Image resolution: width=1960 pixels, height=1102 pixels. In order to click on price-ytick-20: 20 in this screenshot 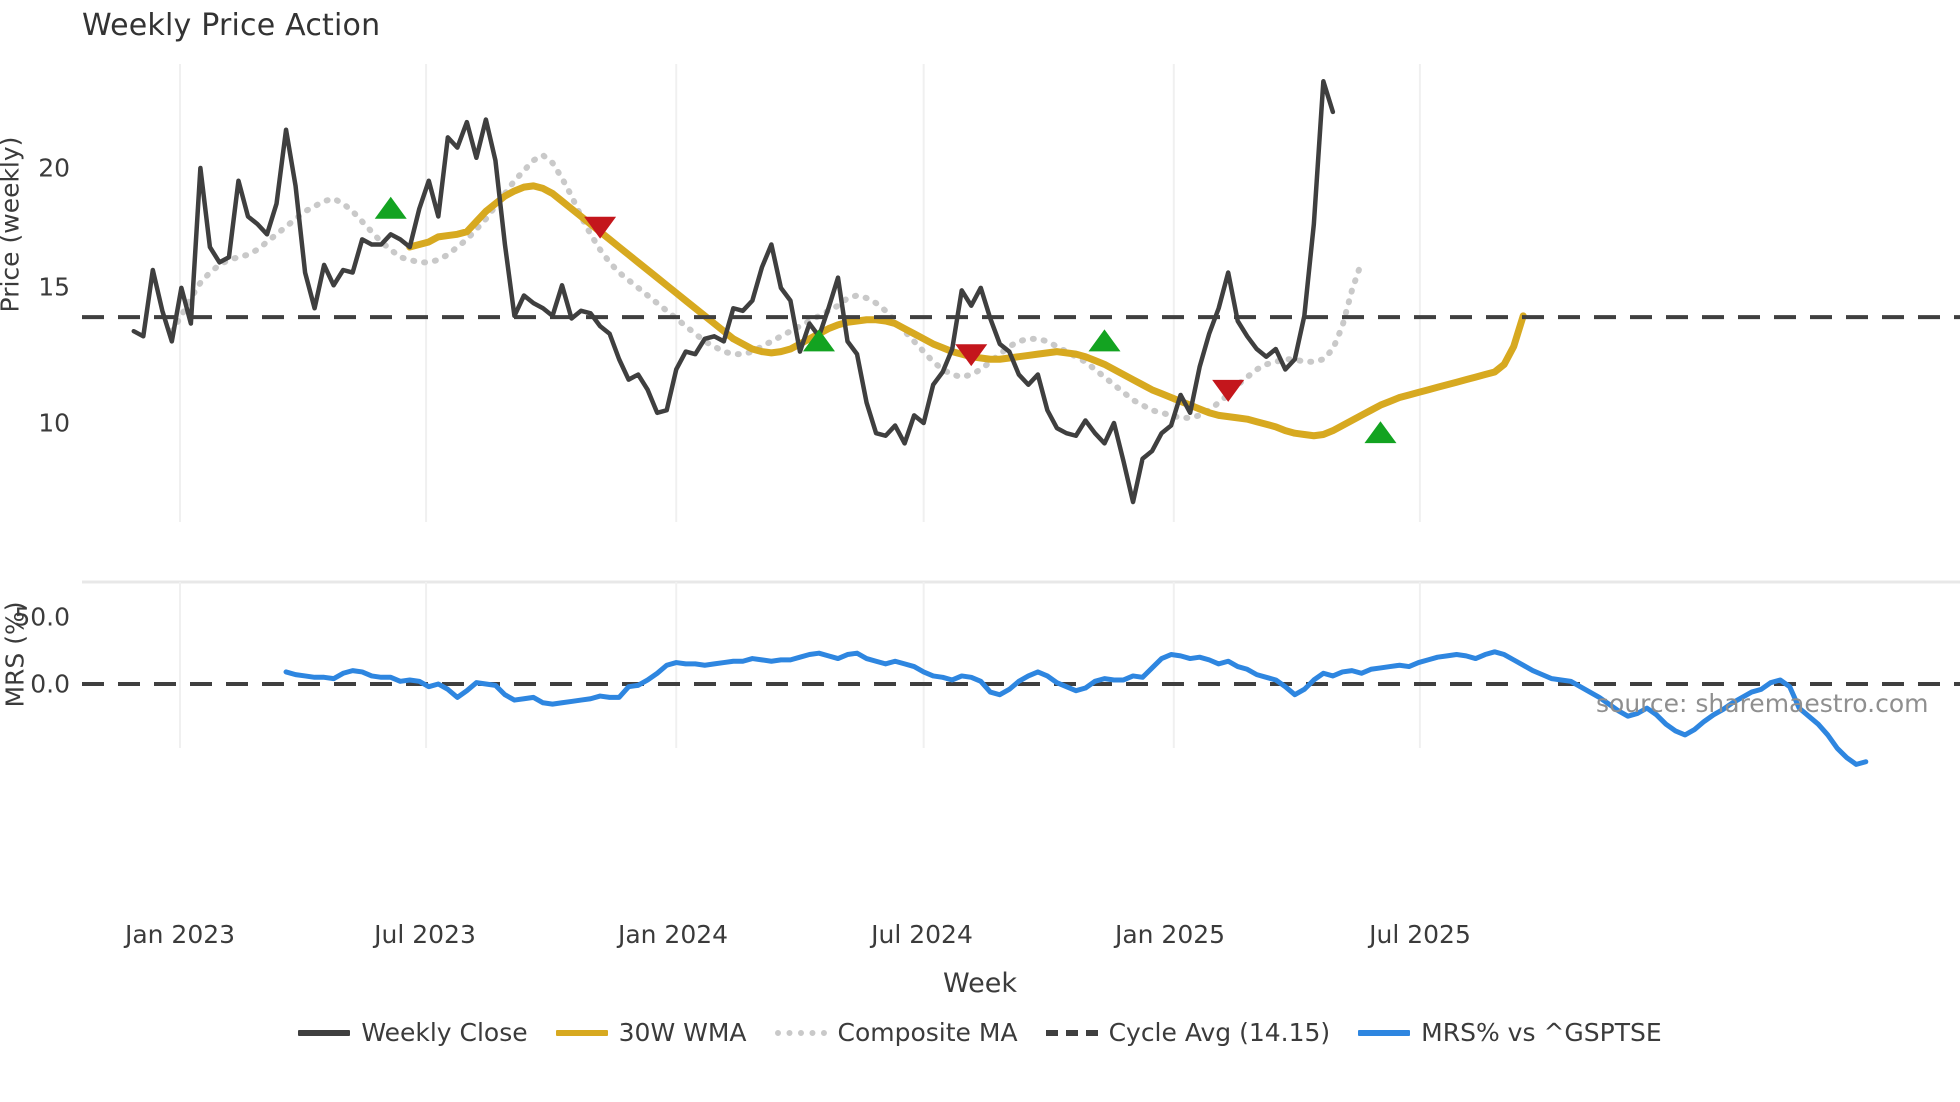, I will do `click(54, 168)`.